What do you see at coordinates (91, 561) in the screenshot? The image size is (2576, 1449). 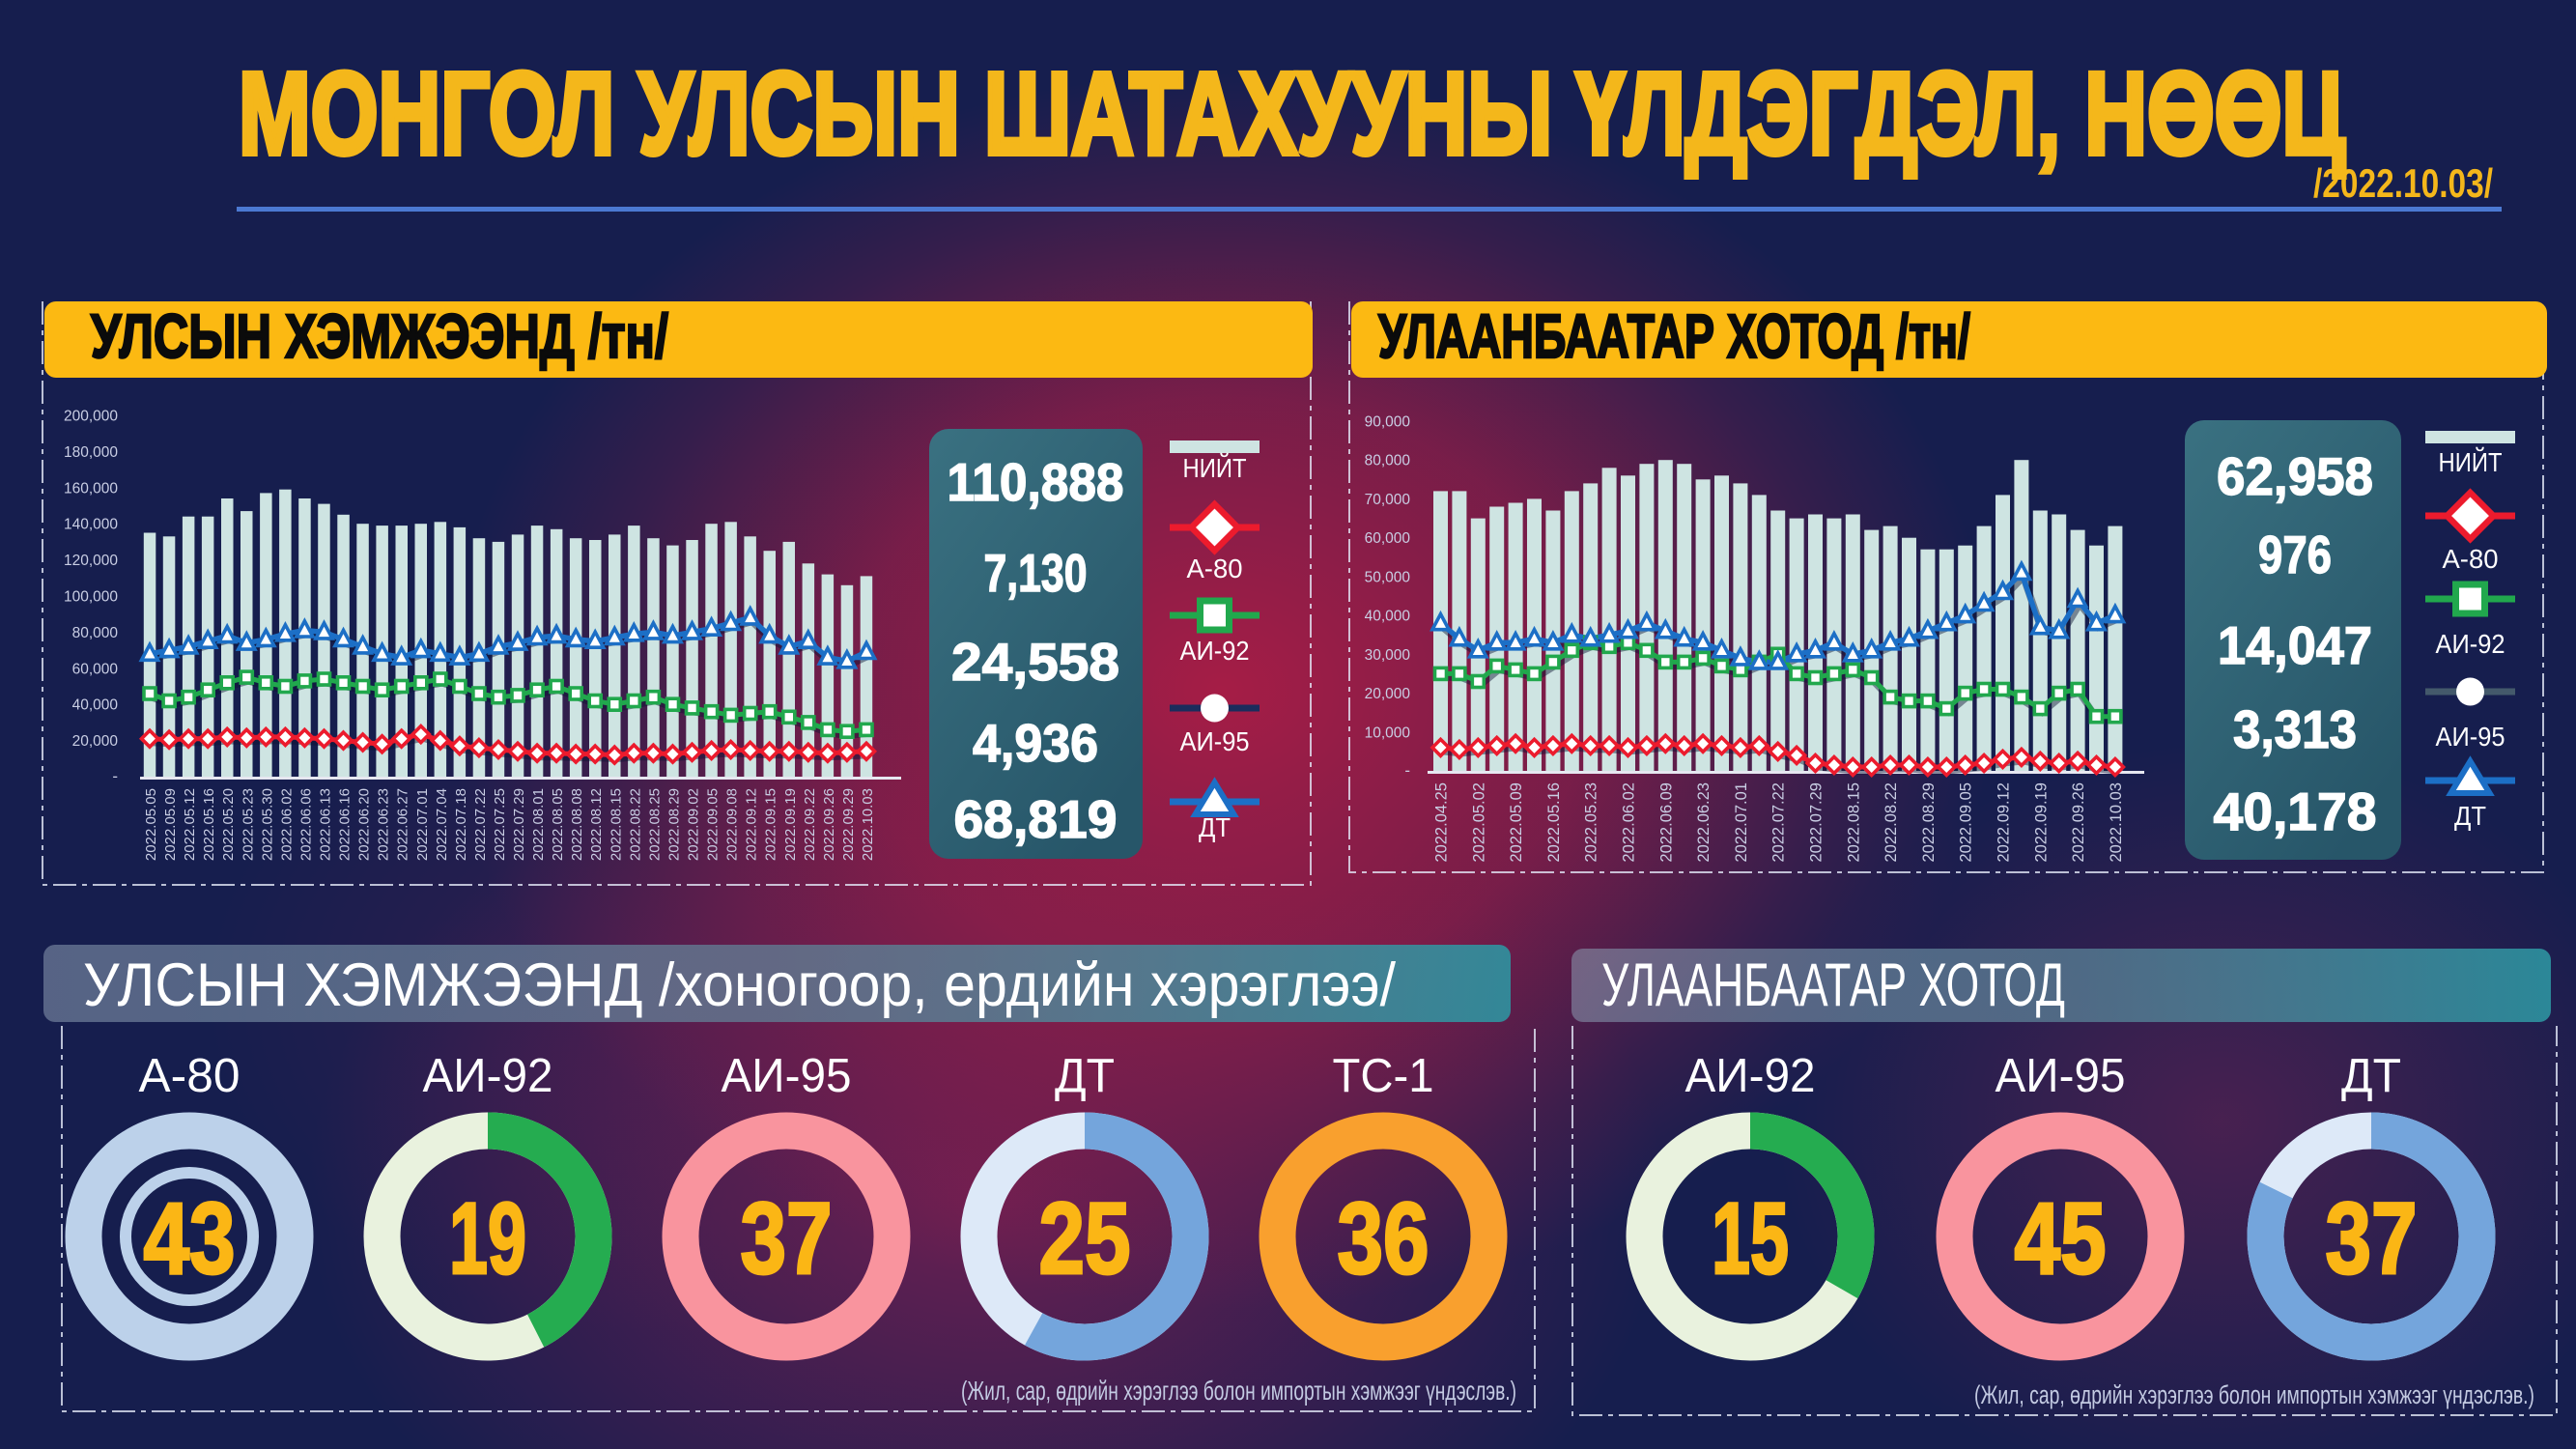 I see `svg-text: 120,000` at bounding box center [91, 561].